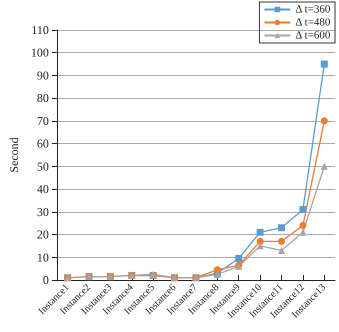 The width and height of the screenshot is (339, 332). I want to click on y-tick-label: 100, so click(39, 53).